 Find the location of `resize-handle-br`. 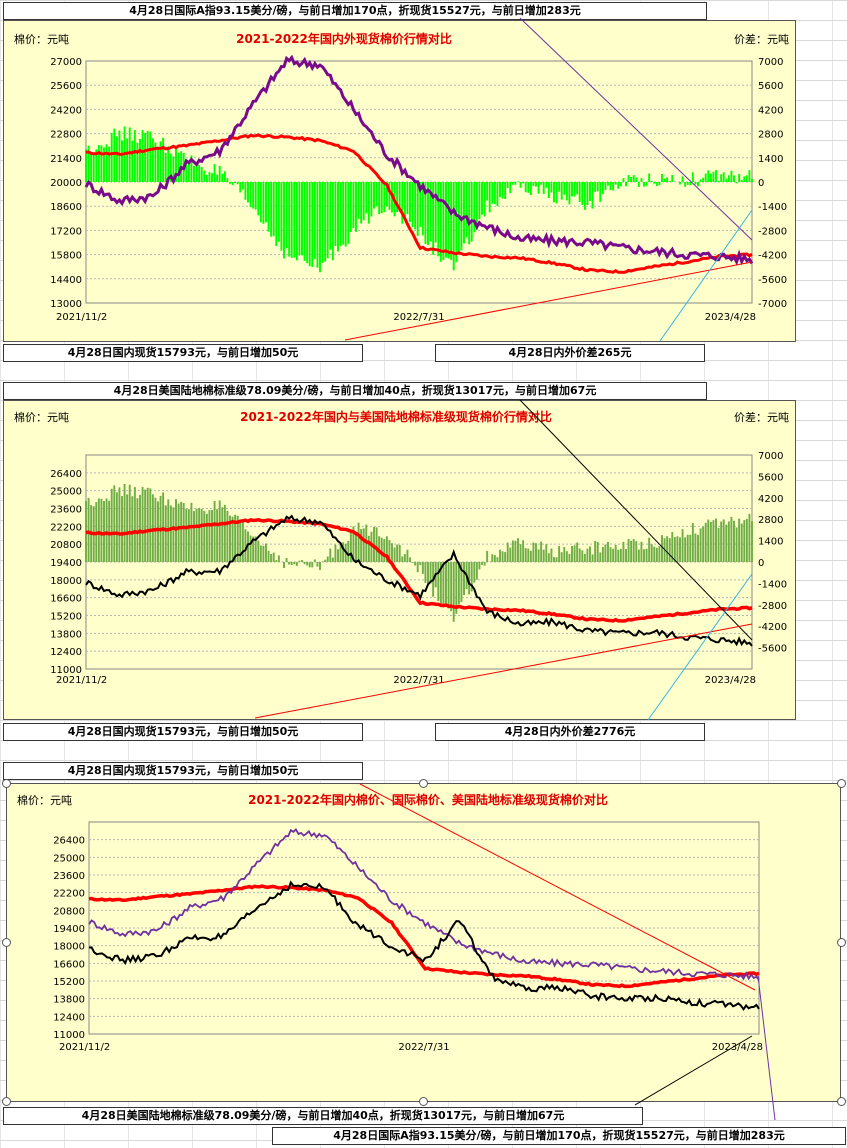

resize-handle-br is located at coordinates (841, 1101).